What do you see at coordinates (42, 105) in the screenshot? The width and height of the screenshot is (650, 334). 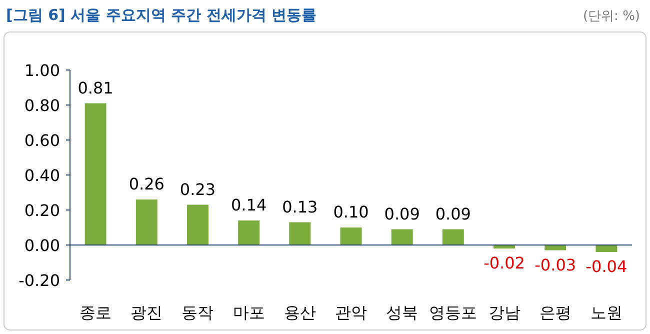 I see `y-tick-label: 0.80` at bounding box center [42, 105].